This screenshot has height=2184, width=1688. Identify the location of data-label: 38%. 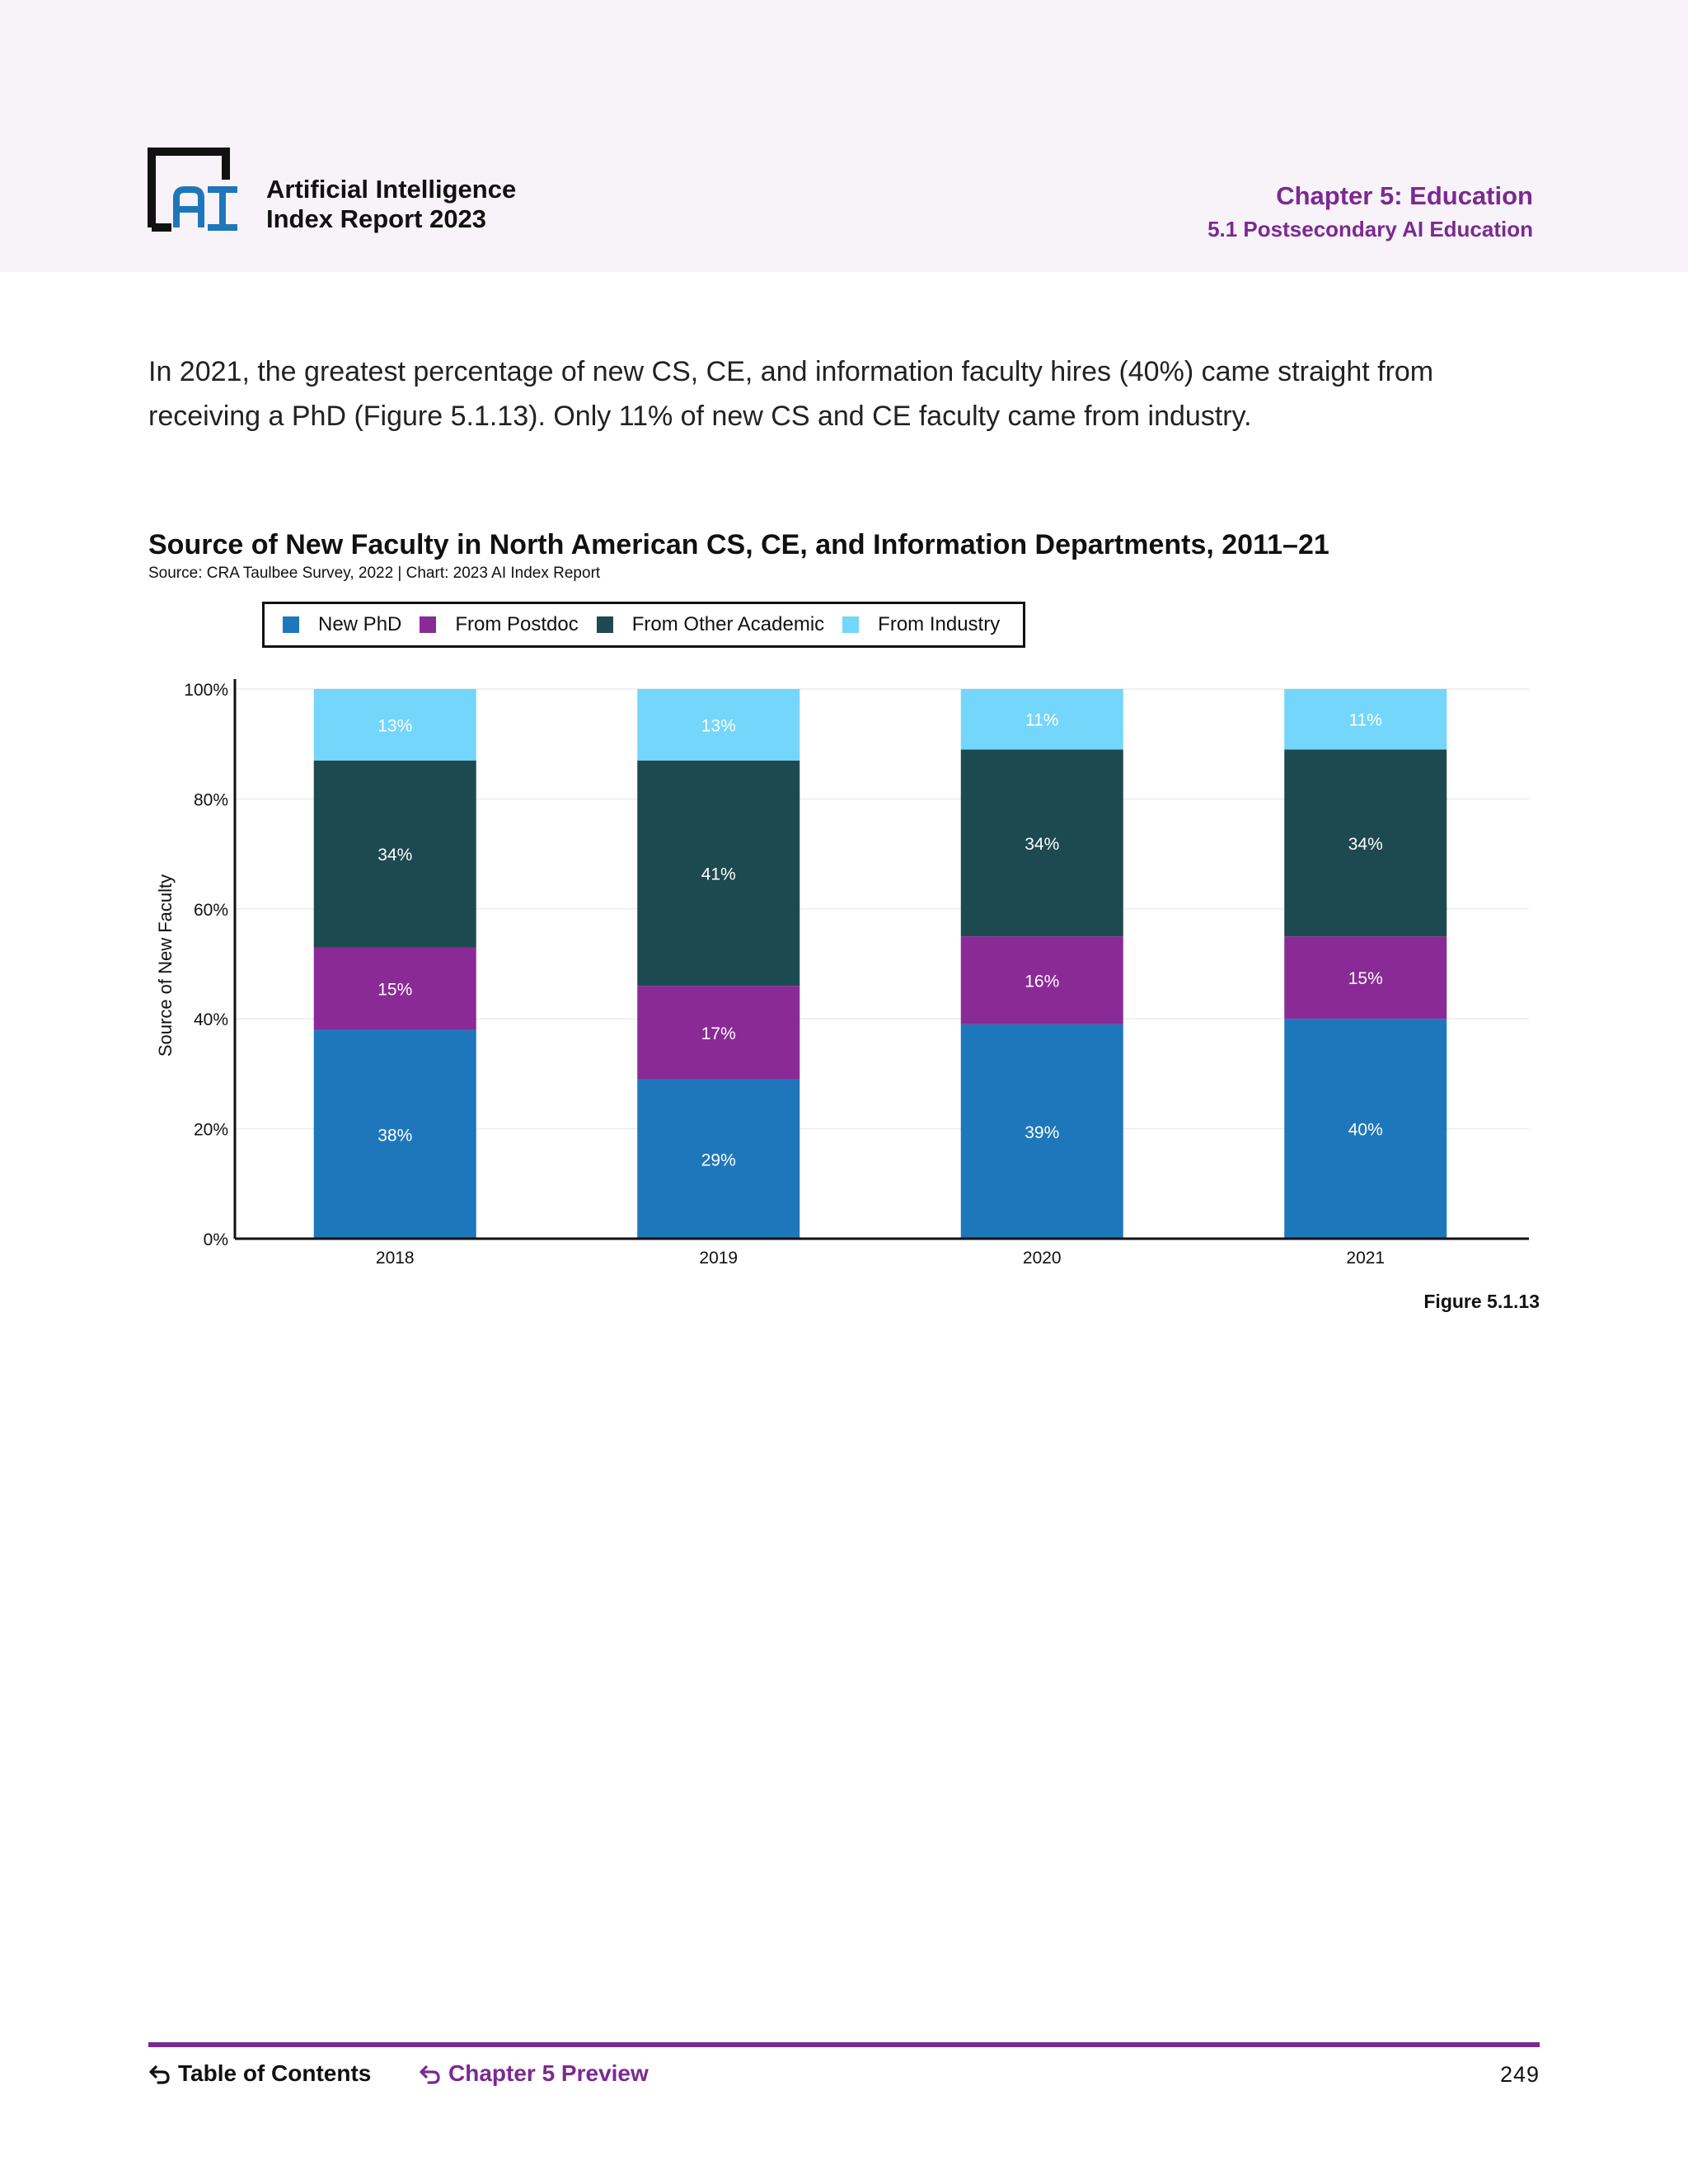
(394, 1135).